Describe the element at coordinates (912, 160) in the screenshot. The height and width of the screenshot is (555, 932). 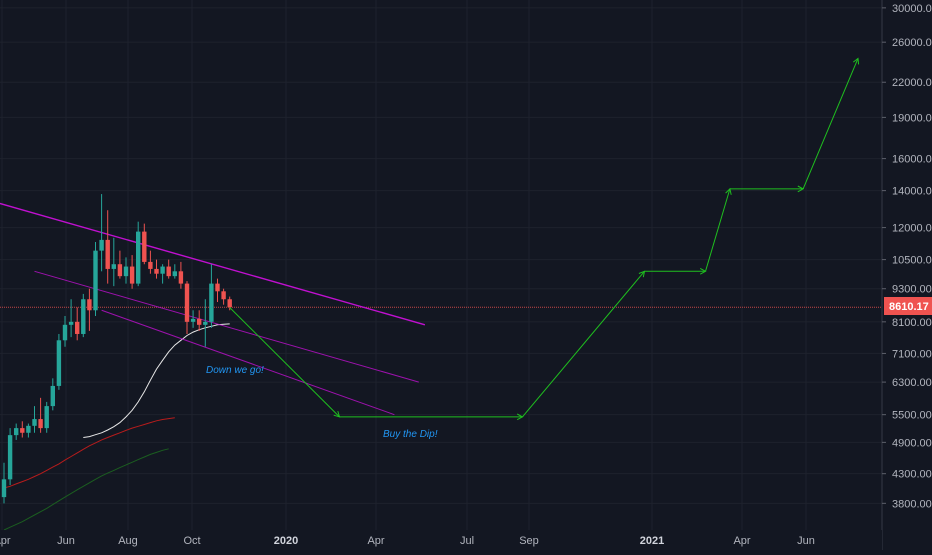
I see `price-tick-label: 16000.00` at that location.